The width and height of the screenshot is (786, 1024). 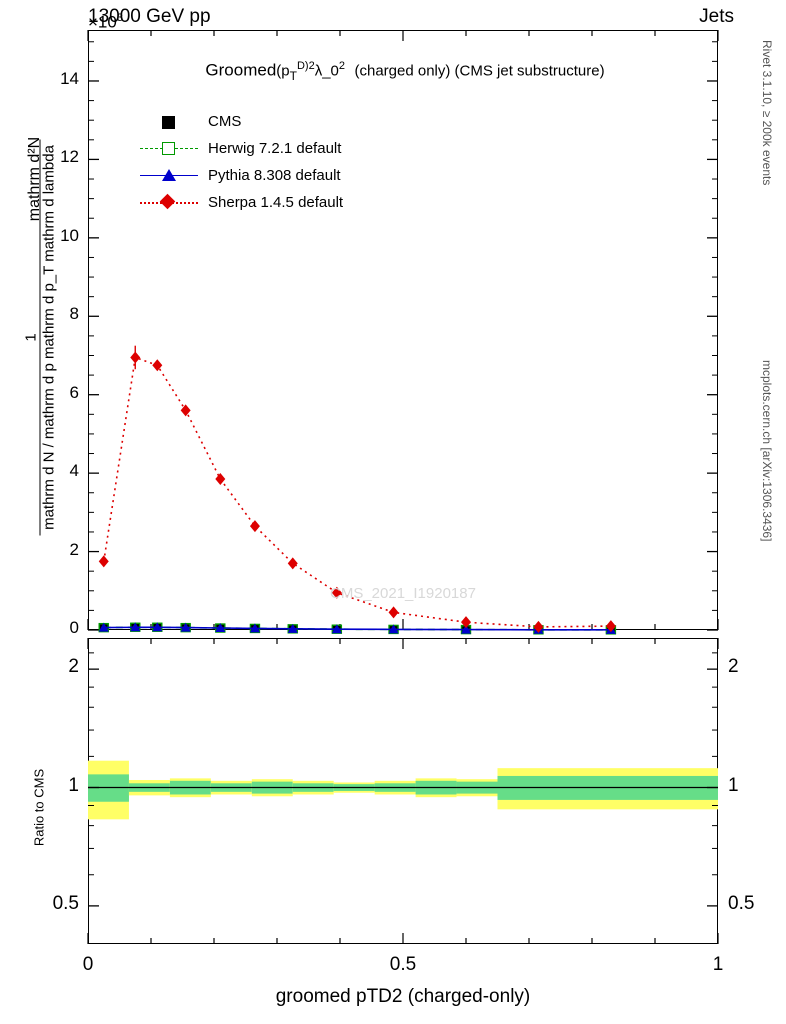 What do you see at coordinates (241, 70) in the screenshot?
I see `title-prefix: Groomed` at bounding box center [241, 70].